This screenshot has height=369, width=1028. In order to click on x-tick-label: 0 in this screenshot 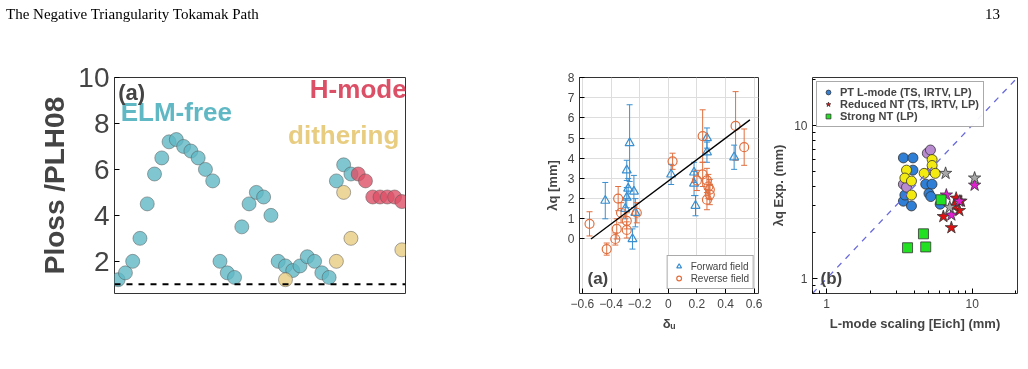, I will do `click(668, 303)`.